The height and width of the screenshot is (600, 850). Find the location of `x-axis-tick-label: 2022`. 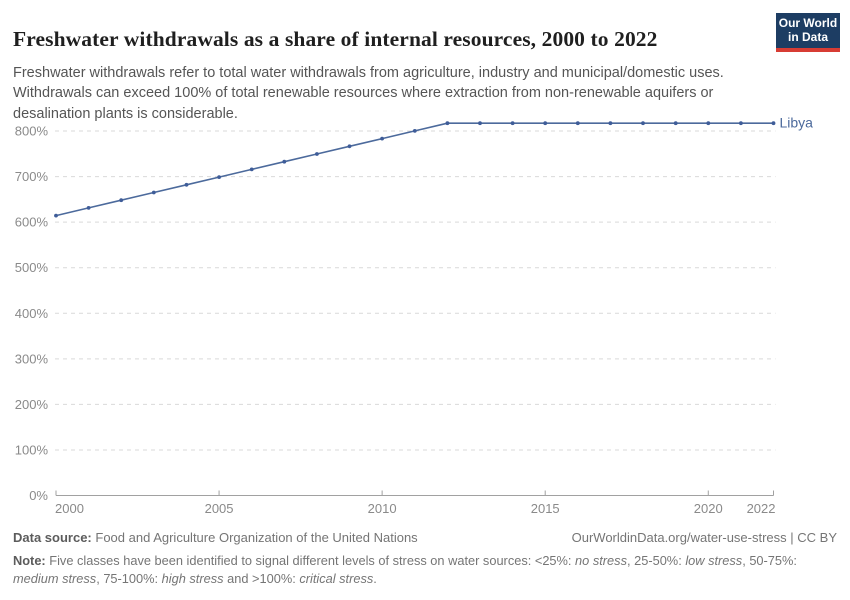

x-axis-tick-label: 2022 is located at coordinates (761, 508).